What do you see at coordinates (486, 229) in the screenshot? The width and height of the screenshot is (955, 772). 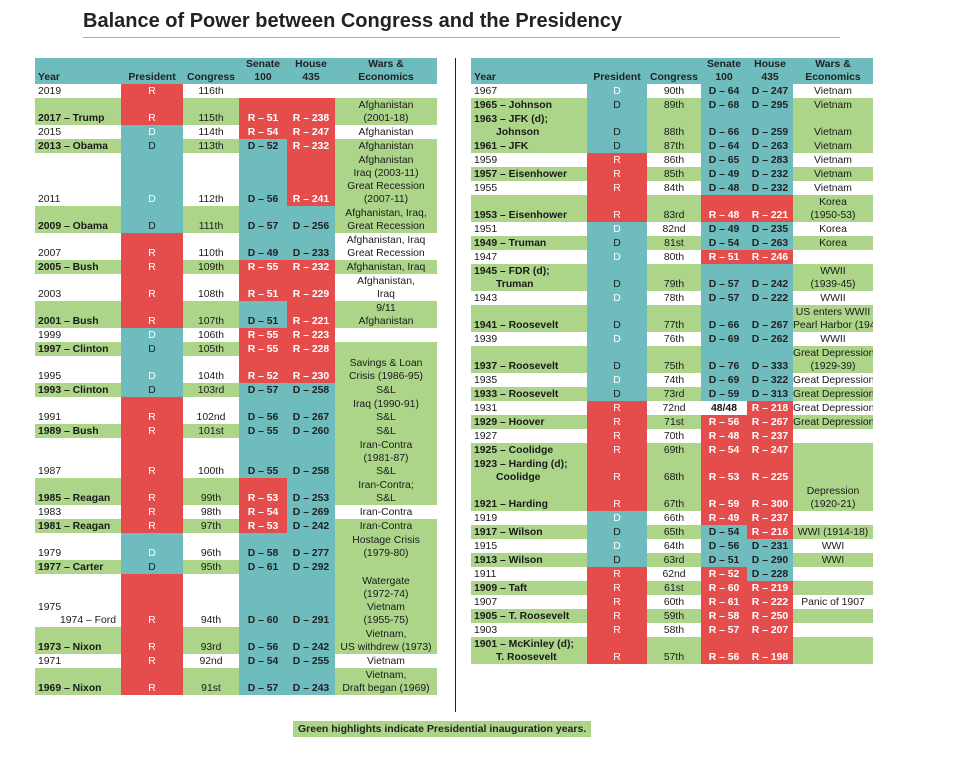 I see `year-cell-line: 1951` at bounding box center [486, 229].